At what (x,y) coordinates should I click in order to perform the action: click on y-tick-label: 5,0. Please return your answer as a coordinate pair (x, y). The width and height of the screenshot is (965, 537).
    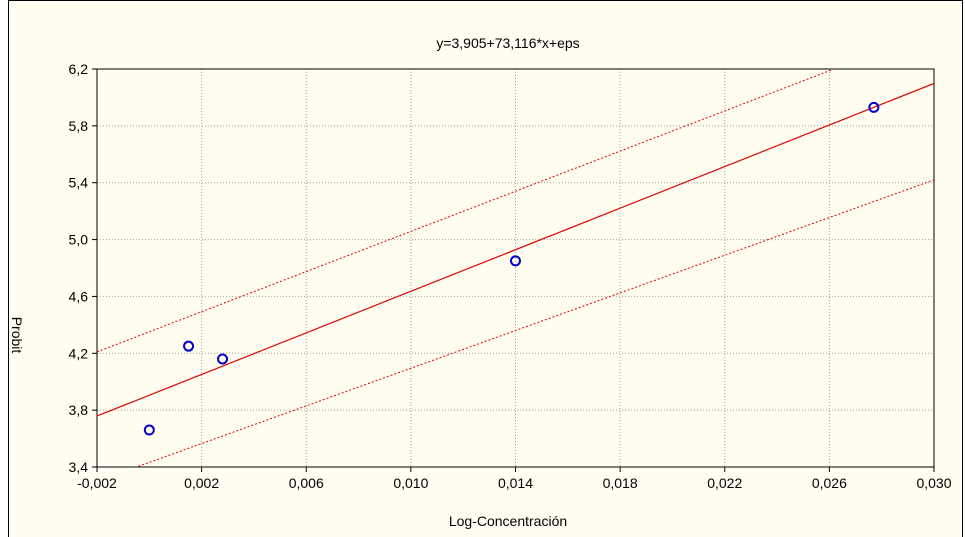
    Looking at the image, I should click on (79, 240).